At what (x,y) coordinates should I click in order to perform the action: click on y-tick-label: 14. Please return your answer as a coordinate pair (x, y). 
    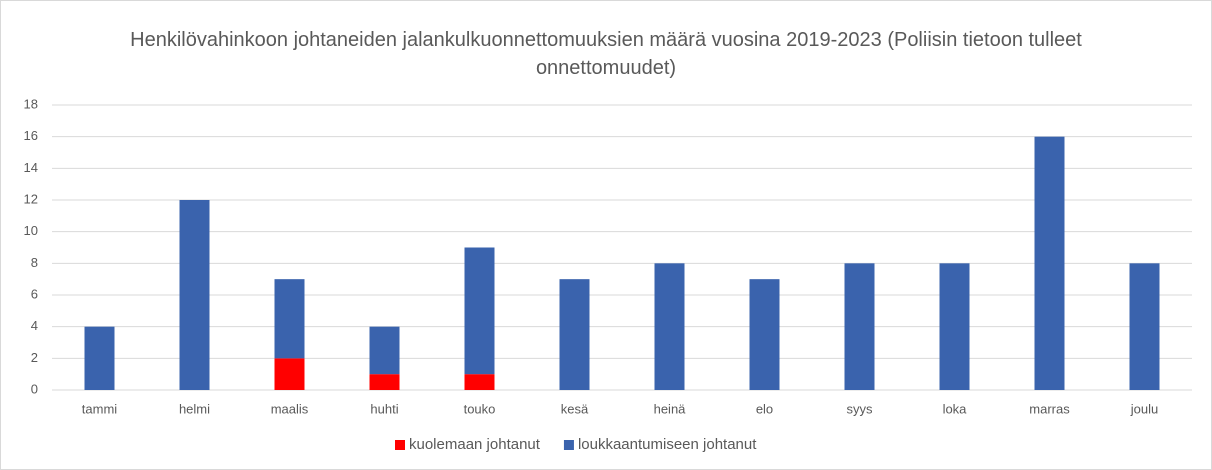
    Looking at the image, I should click on (31, 167).